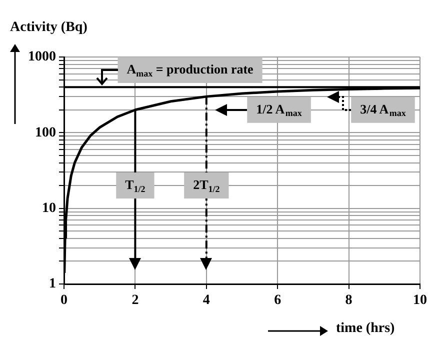  What do you see at coordinates (348, 300) in the screenshot?
I see `x-tick-label: 8` at bounding box center [348, 300].